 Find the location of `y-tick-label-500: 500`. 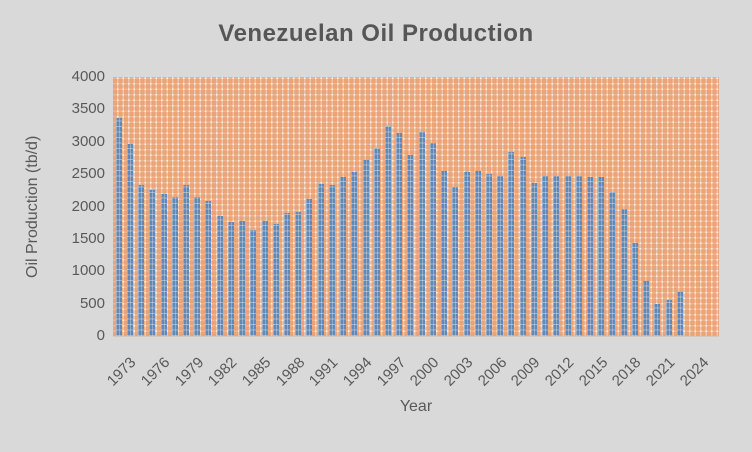

y-tick-label-500: 500 is located at coordinates (92, 303).